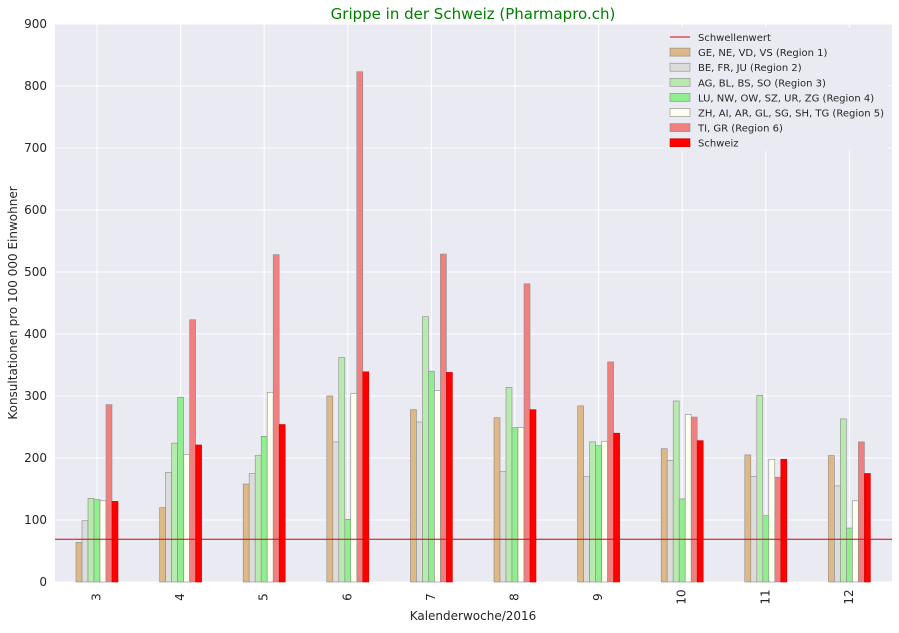 This screenshot has height=633, width=899. I want to click on x-tick-label: 8, so click(515, 597).